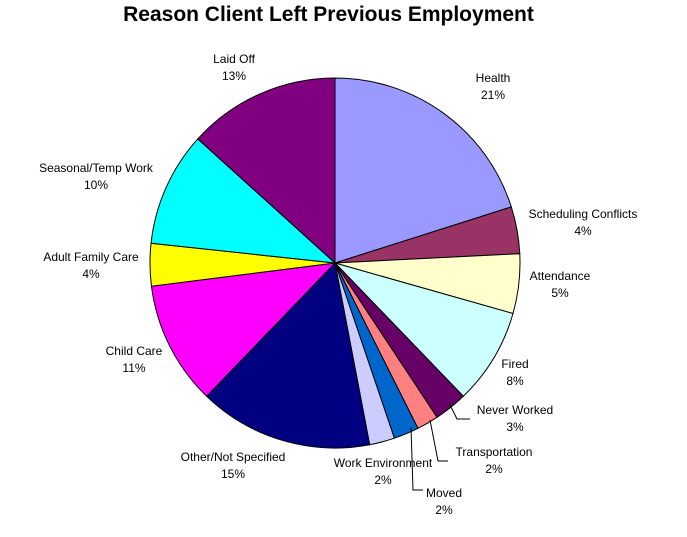 The width and height of the screenshot is (687, 537). Describe the element at coordinates (134, 368) in the screenshot. I see `slice-label-percent: 11%` at that location.